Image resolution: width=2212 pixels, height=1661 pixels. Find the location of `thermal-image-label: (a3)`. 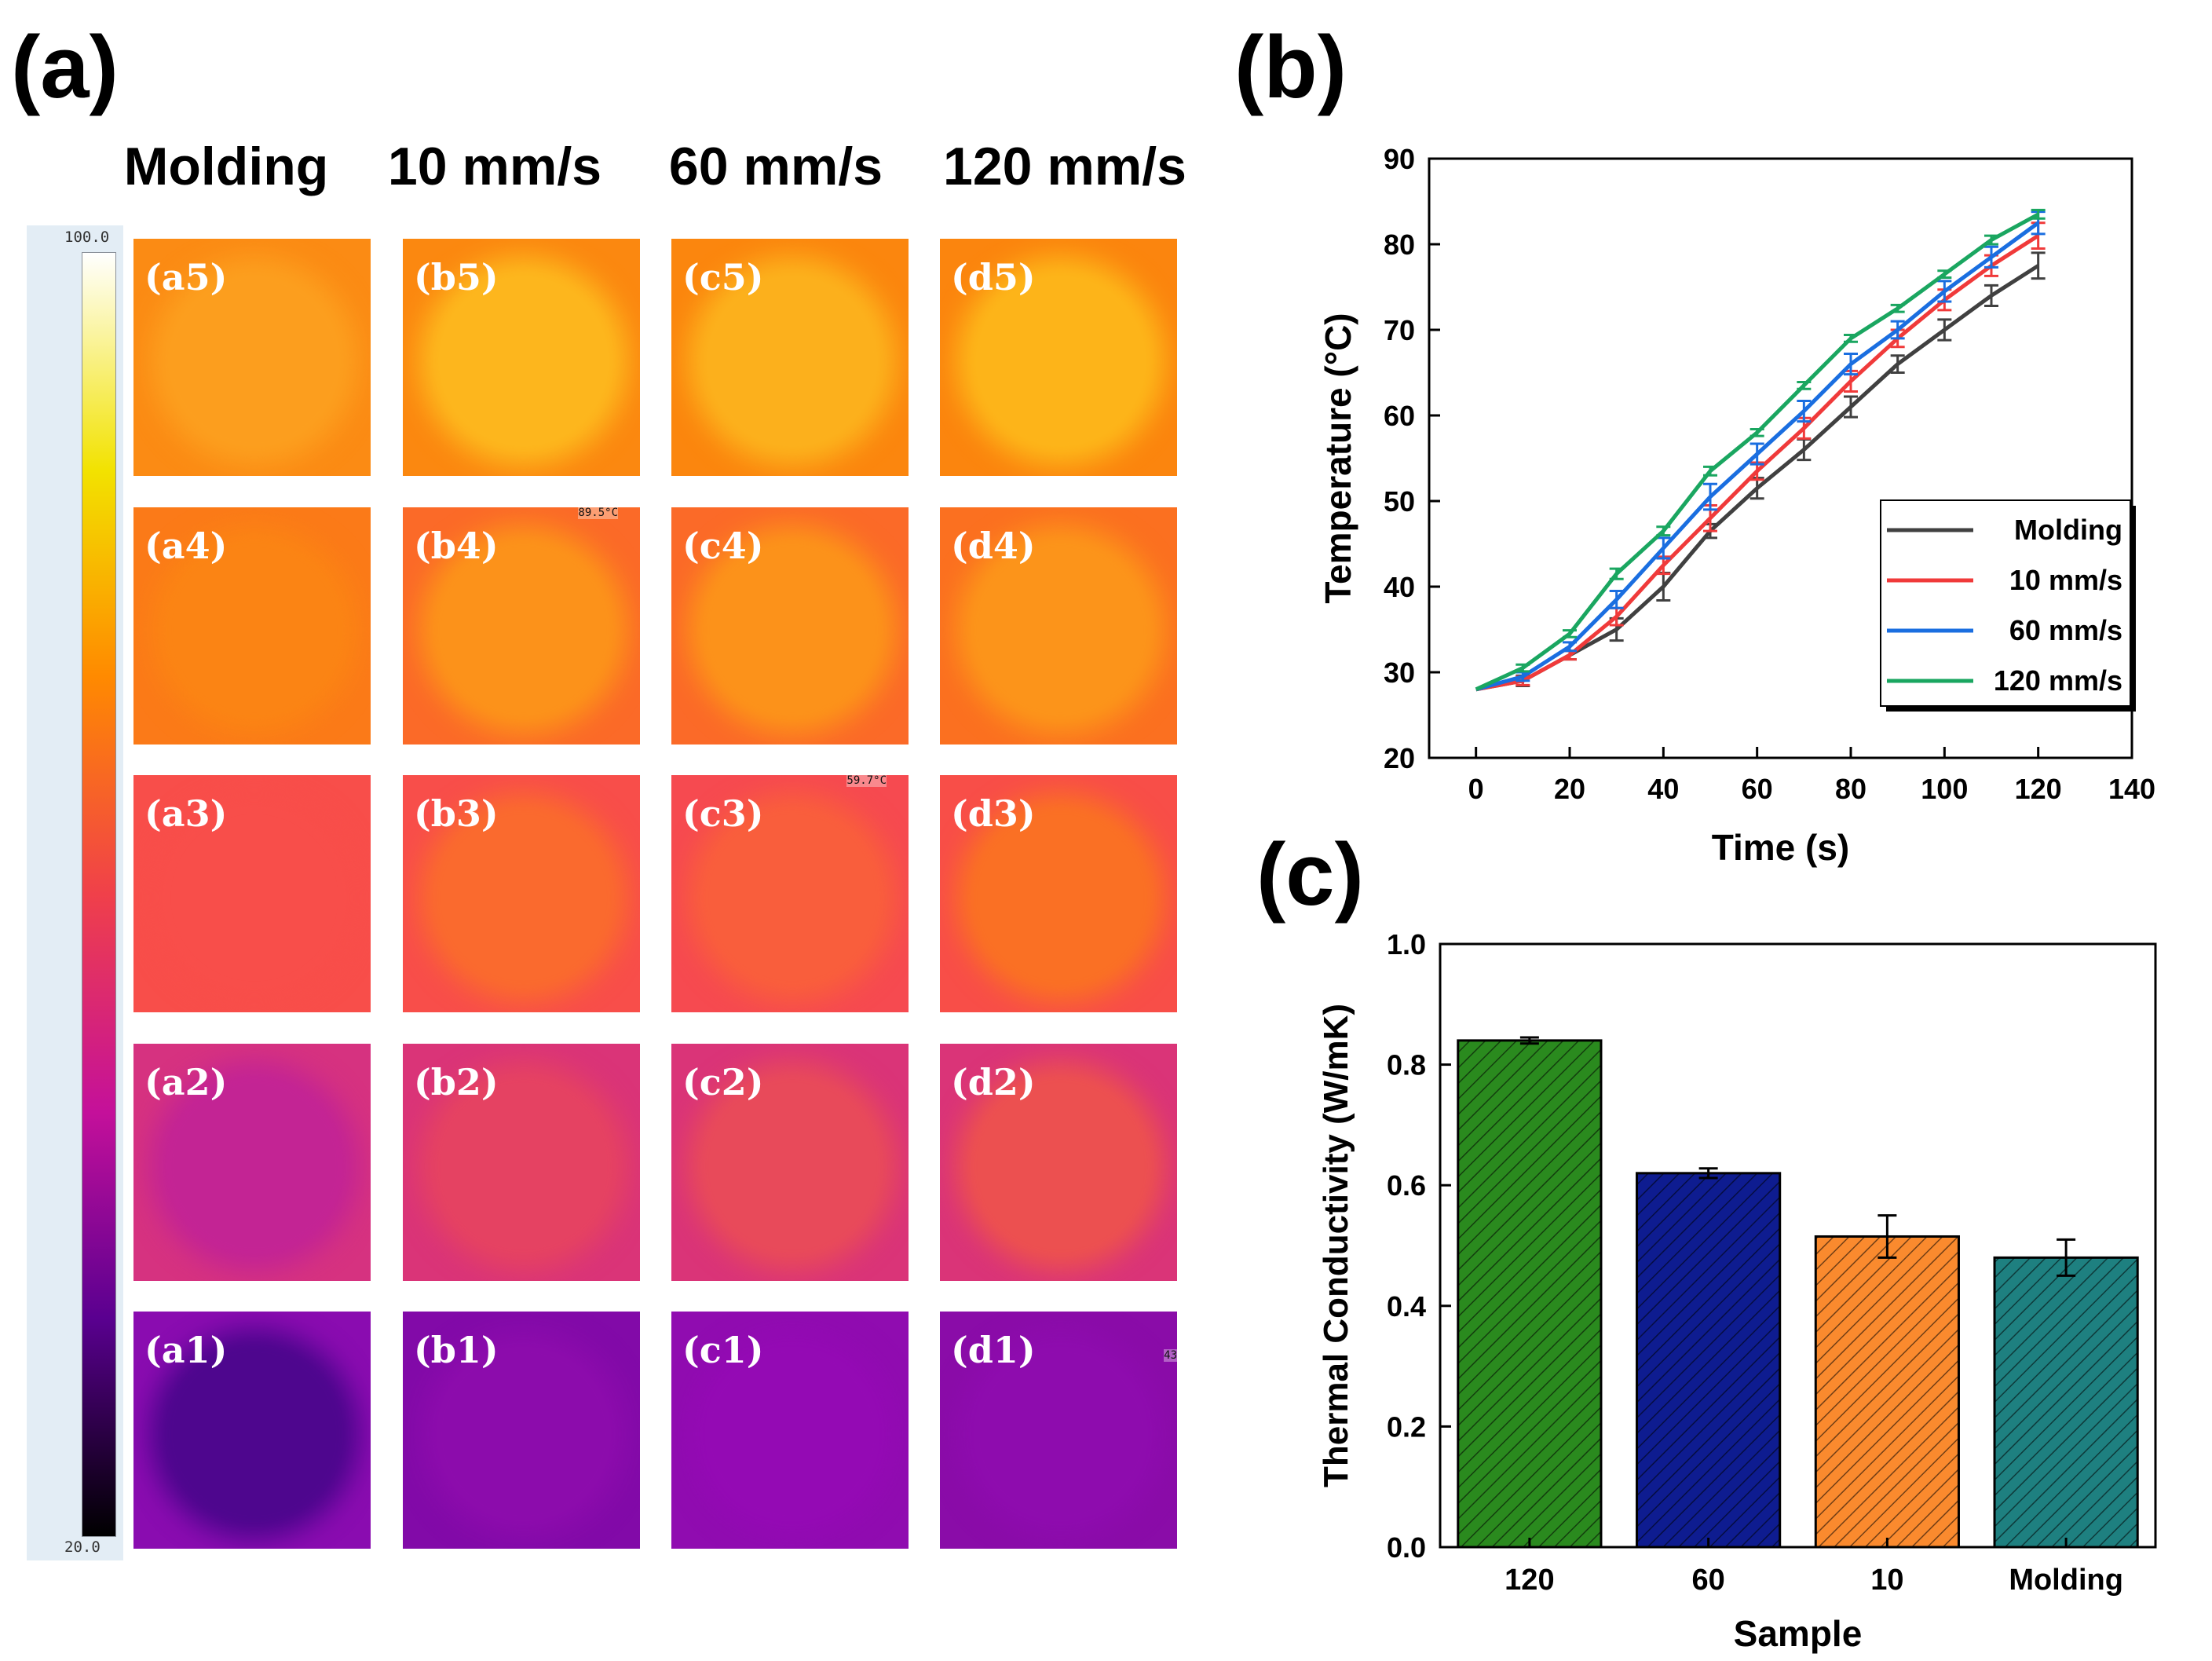

thermal-image-label: (a3) is located at coordinates (186, 813).